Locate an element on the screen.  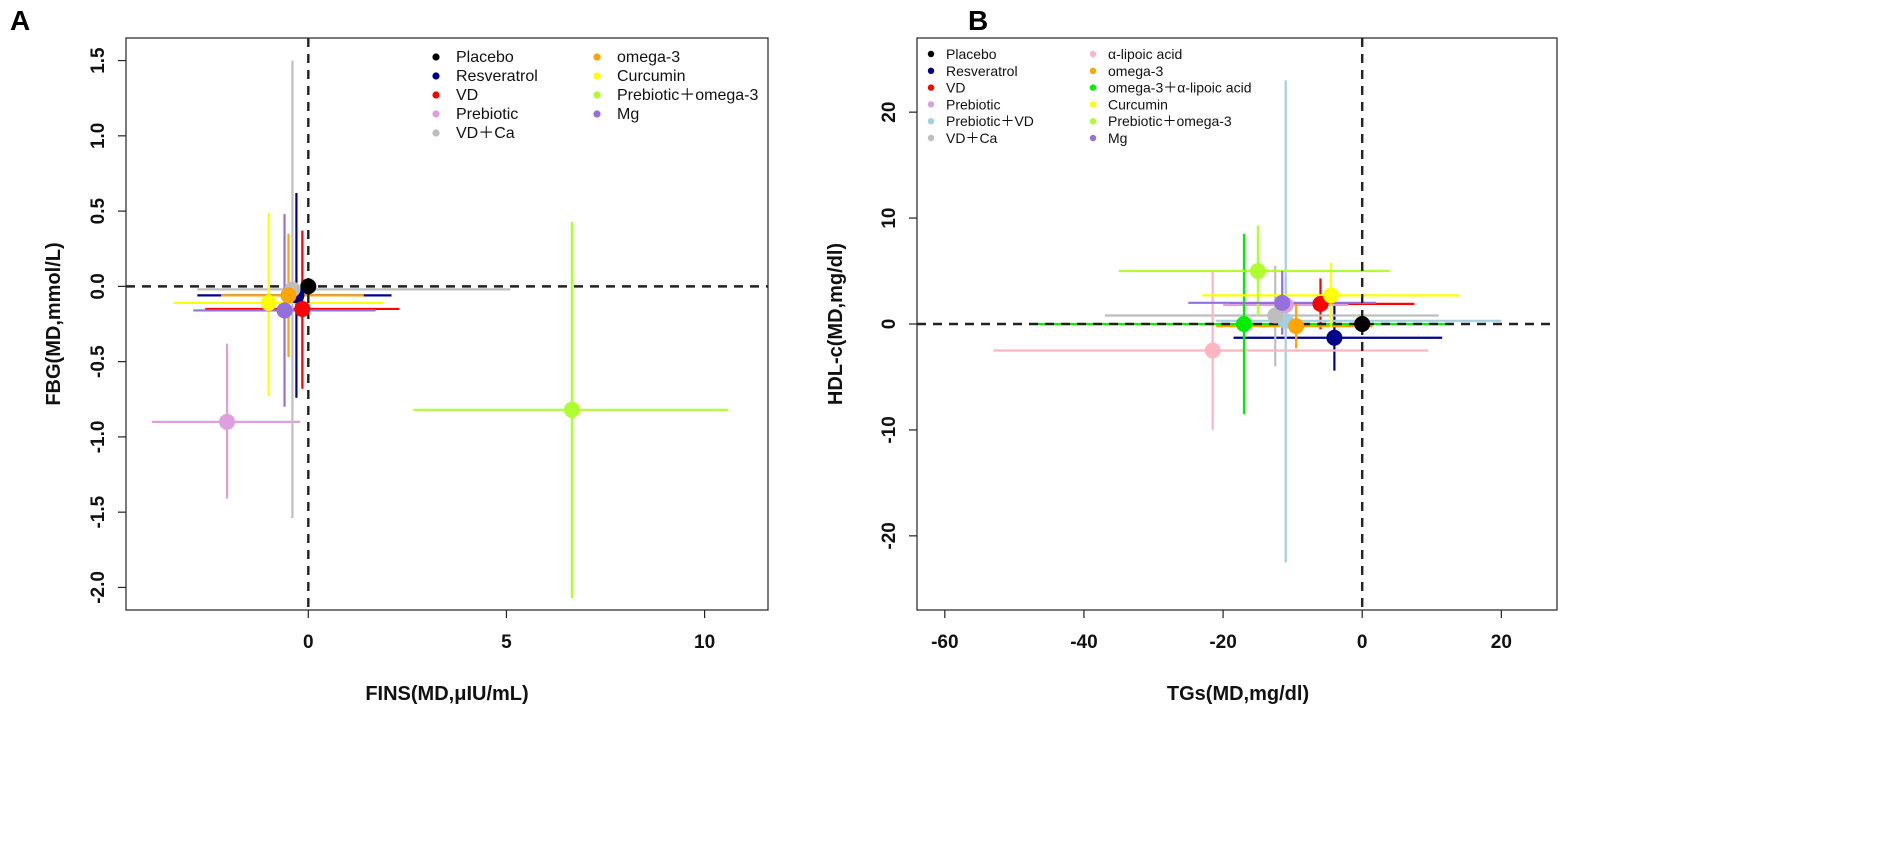
panel-b-legend-swatch-curcumin is located at coordinates (1093, 104).